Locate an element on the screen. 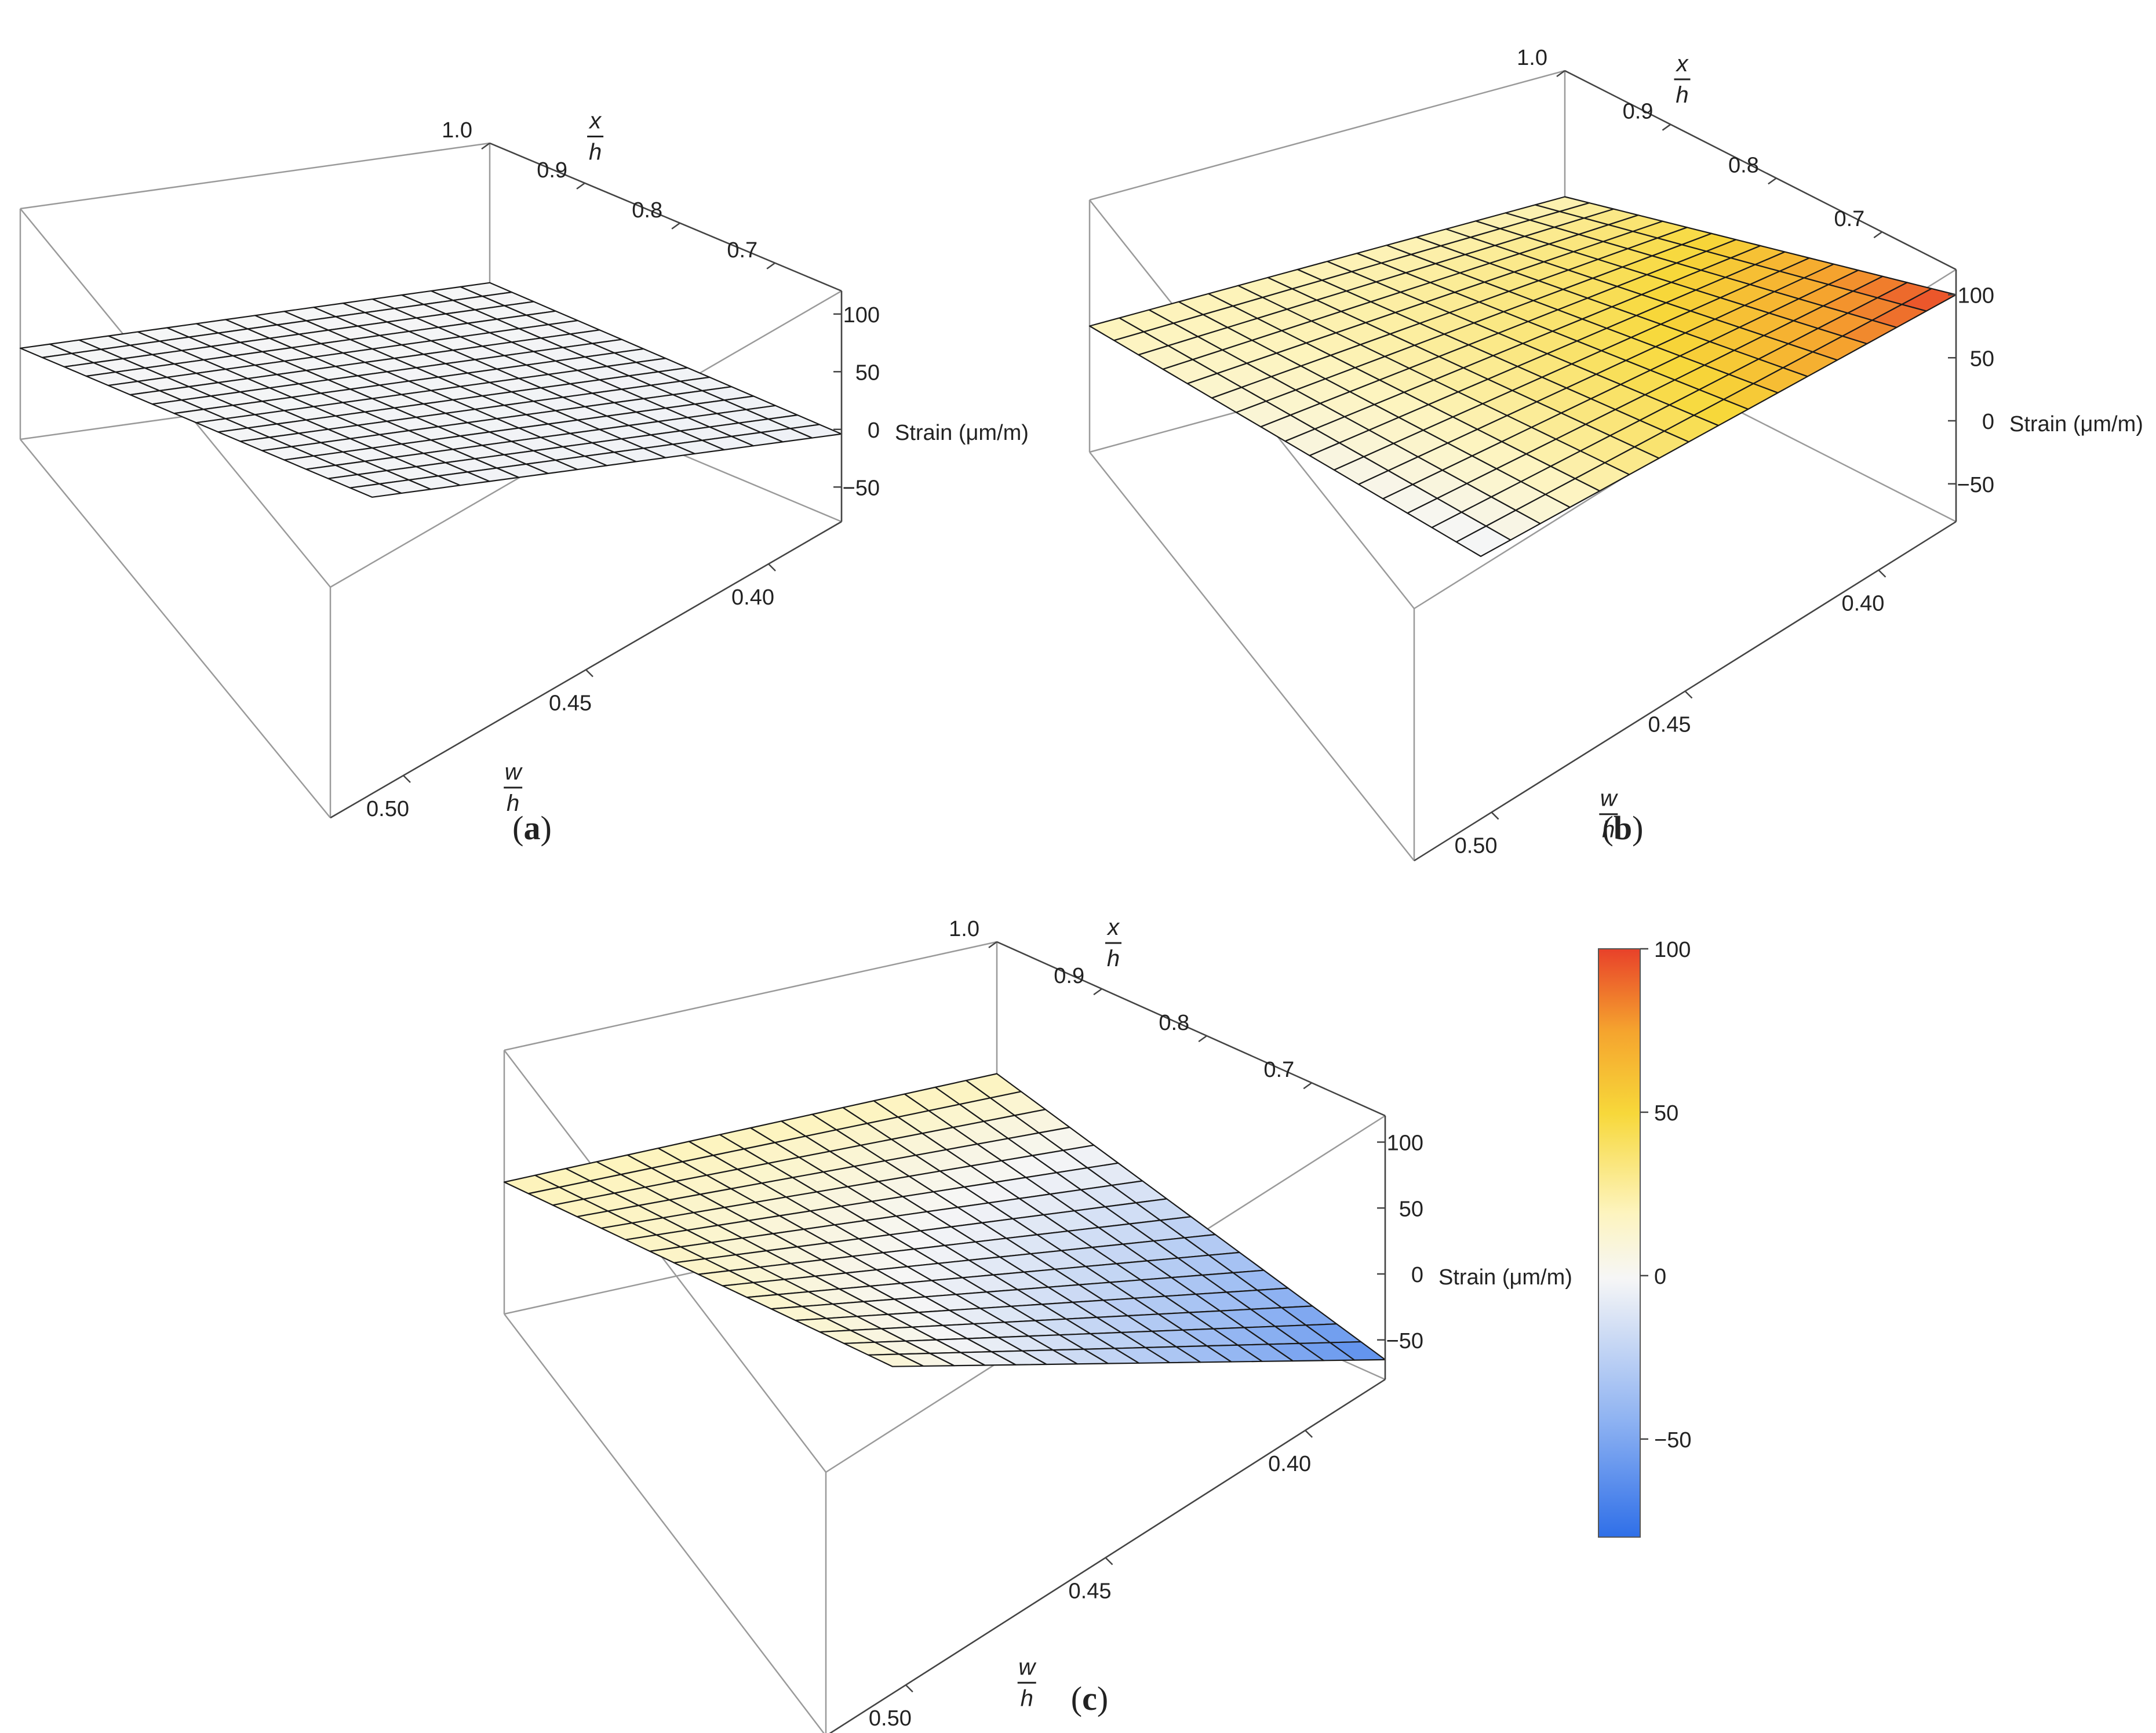  panel-a-label: (a) is located at coordinates (532, 828).